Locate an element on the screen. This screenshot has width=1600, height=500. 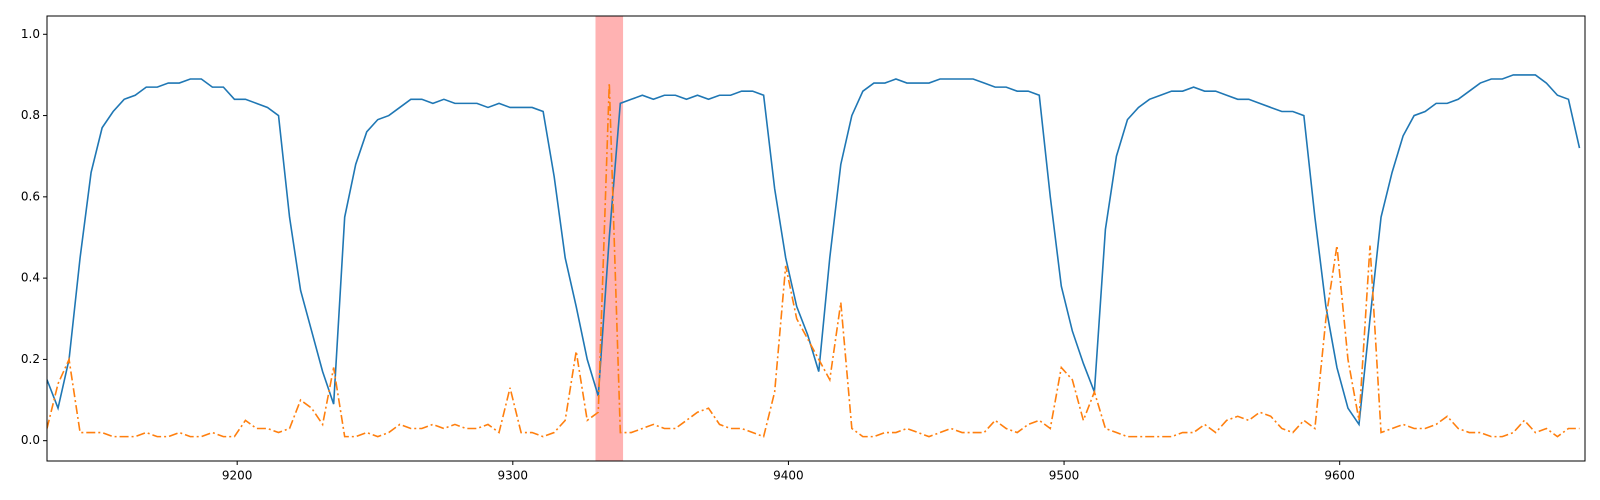
y-tick-label: 0.8 is located at coordinates (30, 115).